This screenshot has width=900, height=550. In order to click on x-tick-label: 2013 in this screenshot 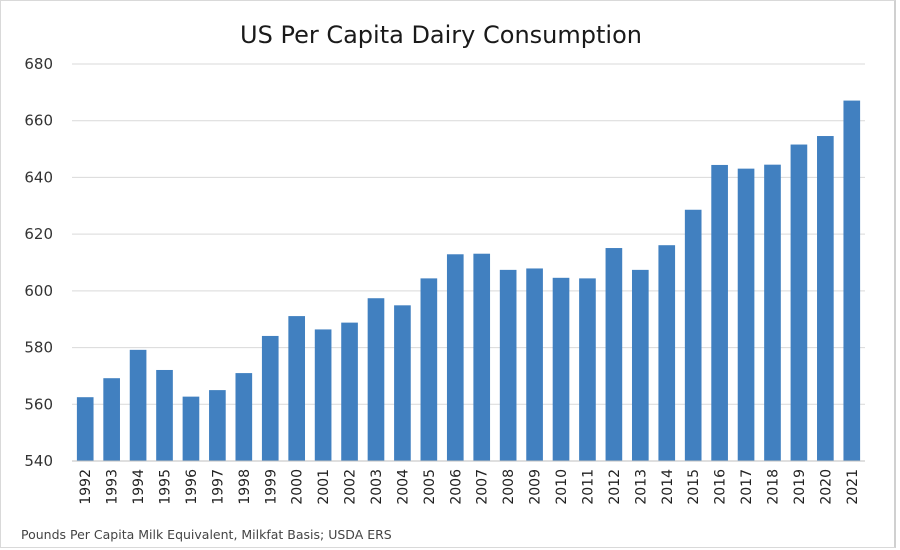, I will do `click(641, 487)`.